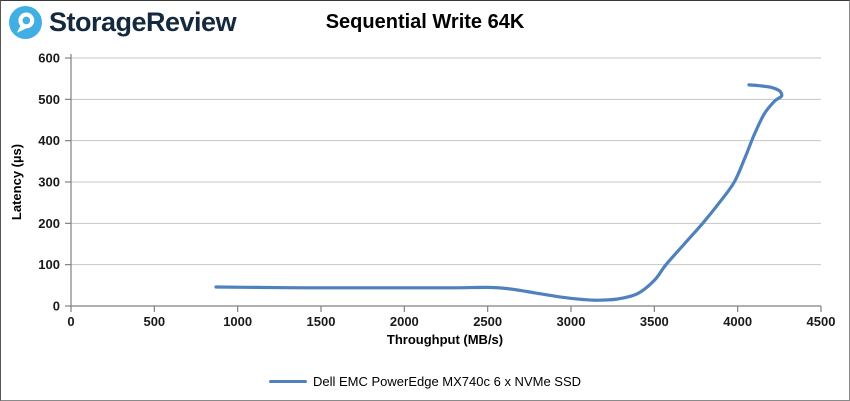 The image size is (850, 401). I want to click on brand-wordmark: StorageReview, so click(143, 22).